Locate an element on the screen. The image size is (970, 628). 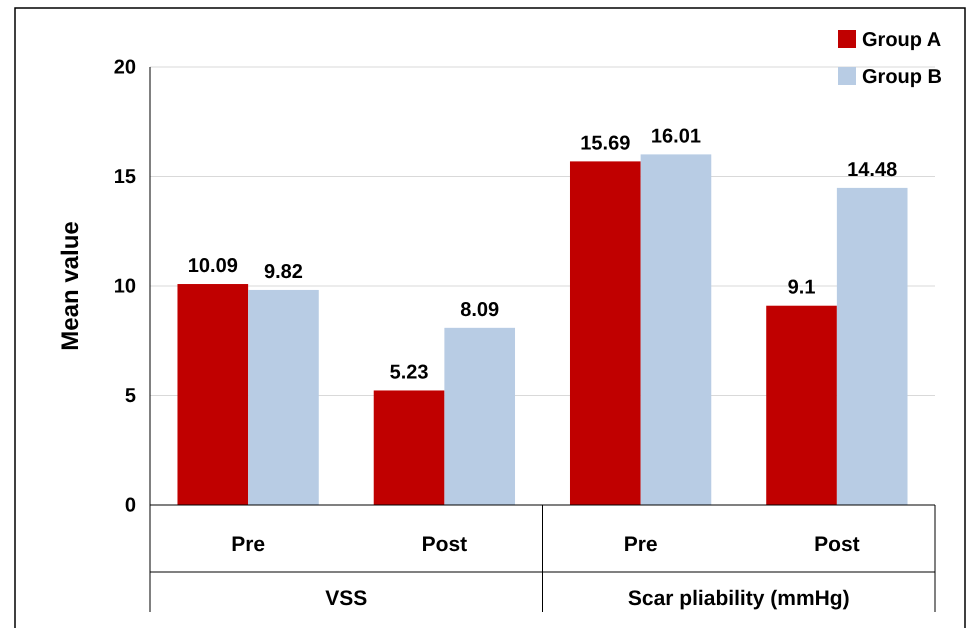
data-label: 9.82 is located at coordinates (283, 271).